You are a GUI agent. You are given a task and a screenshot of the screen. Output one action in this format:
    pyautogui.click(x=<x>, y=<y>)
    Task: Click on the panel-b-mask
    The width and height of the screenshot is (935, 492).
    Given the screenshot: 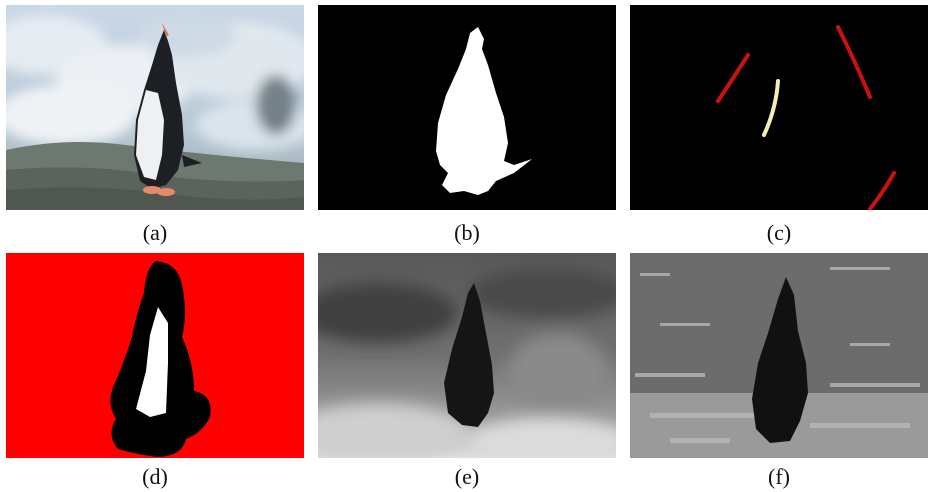 What is the action you would take?
    pyautogui.click(x=467, y=107)
    